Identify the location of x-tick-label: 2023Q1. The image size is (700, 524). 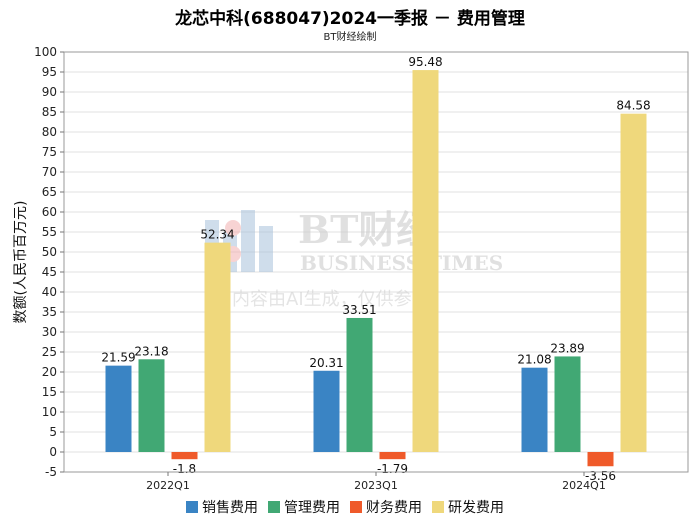
(376, 485).